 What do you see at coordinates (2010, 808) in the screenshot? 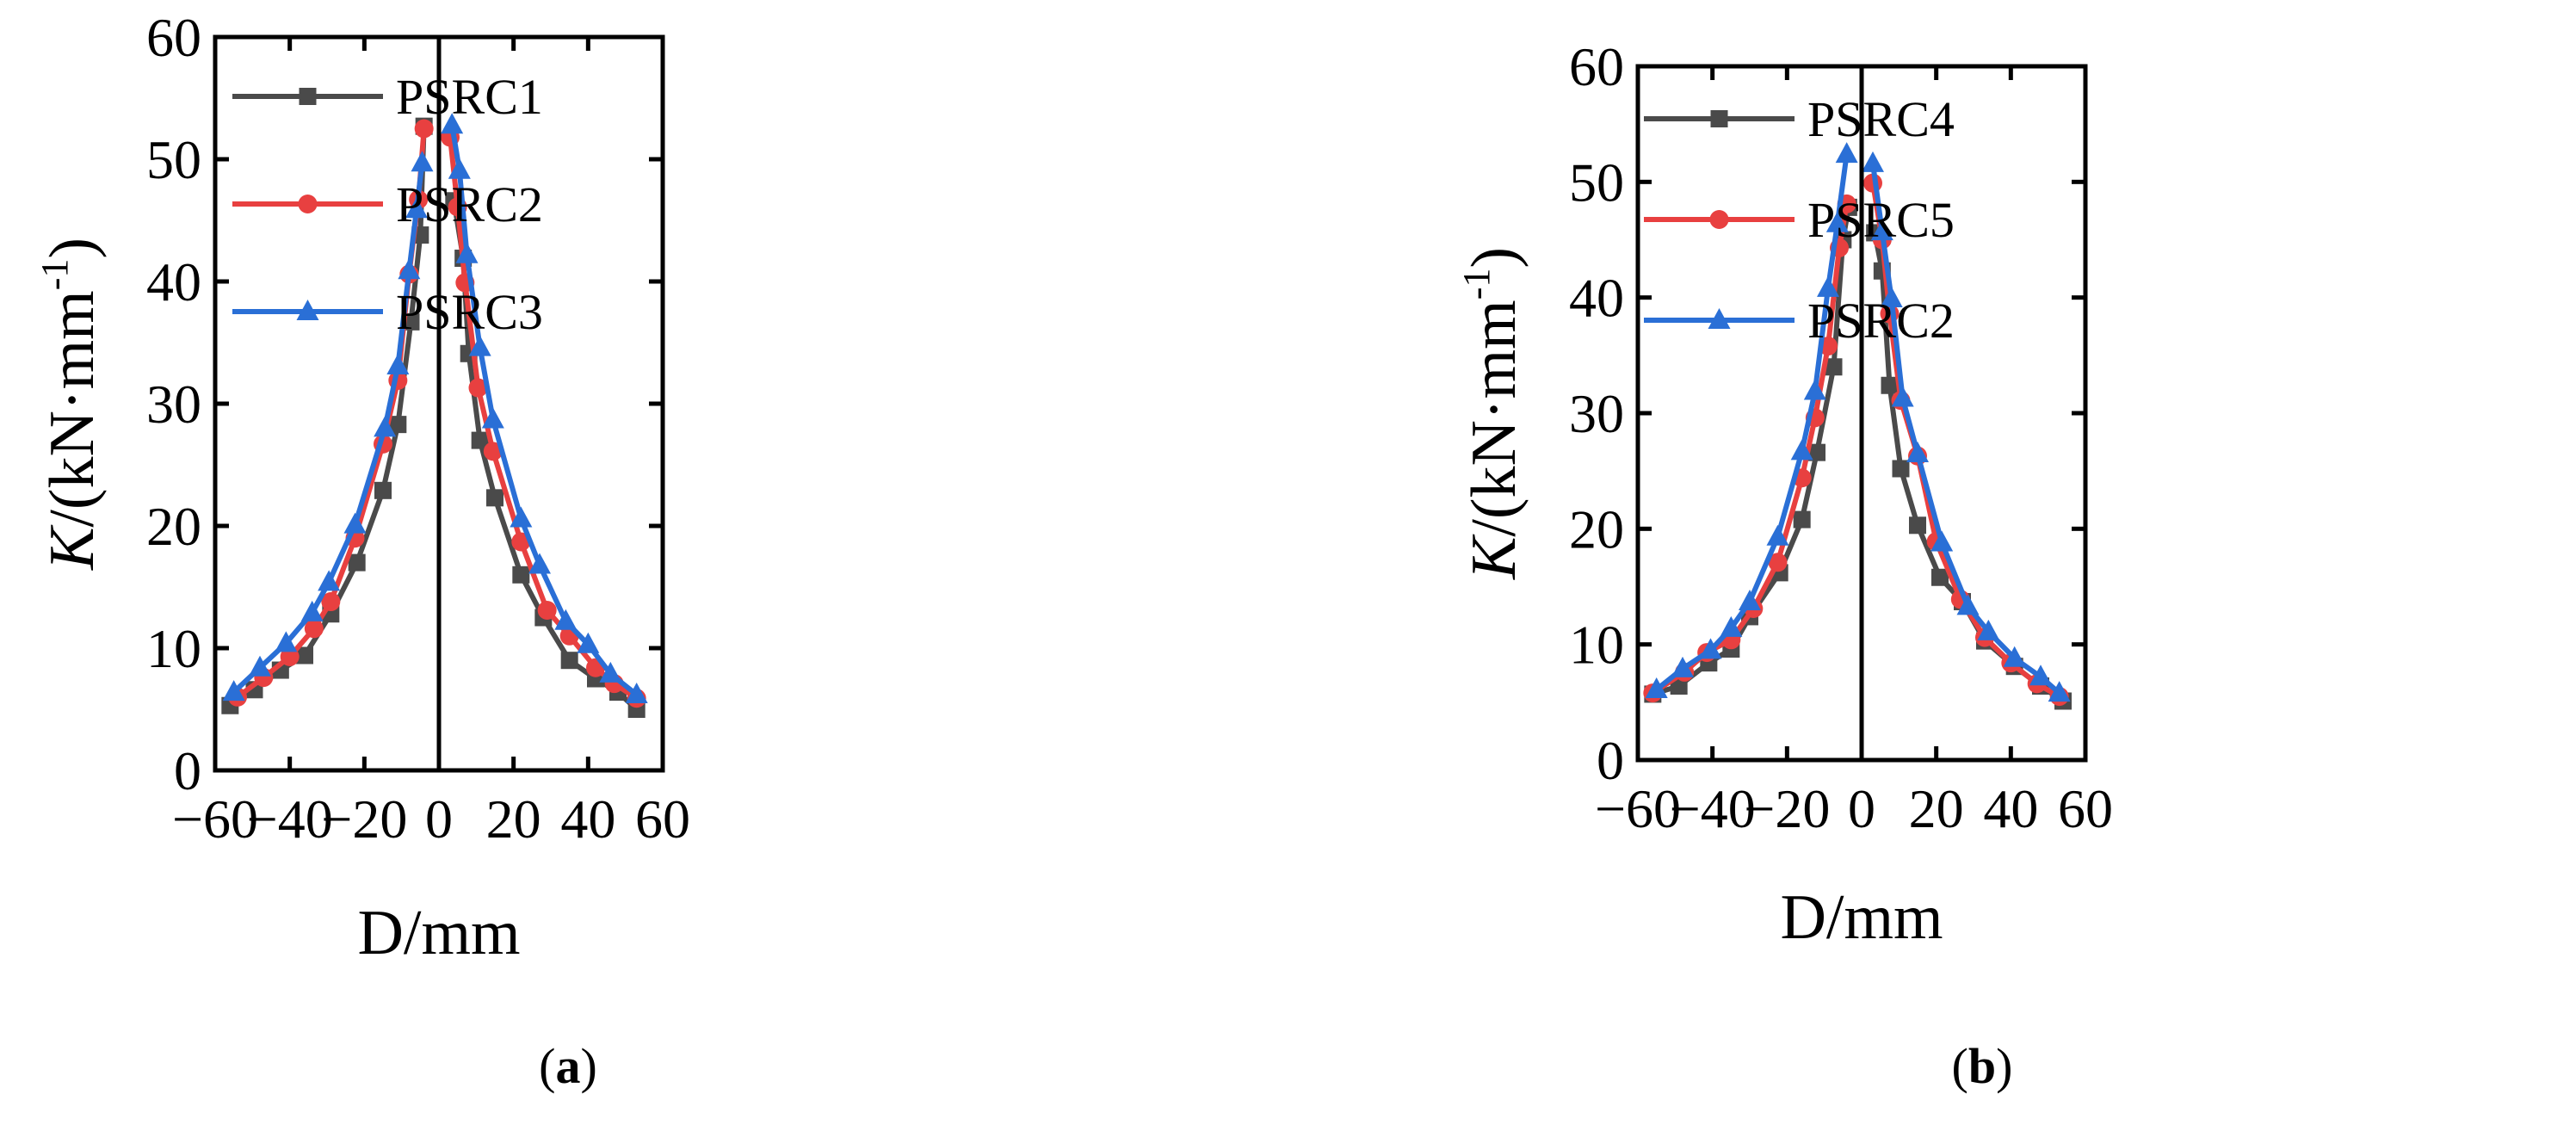
I see `x-tick-label: 40` at bounding box center [2010, 808].